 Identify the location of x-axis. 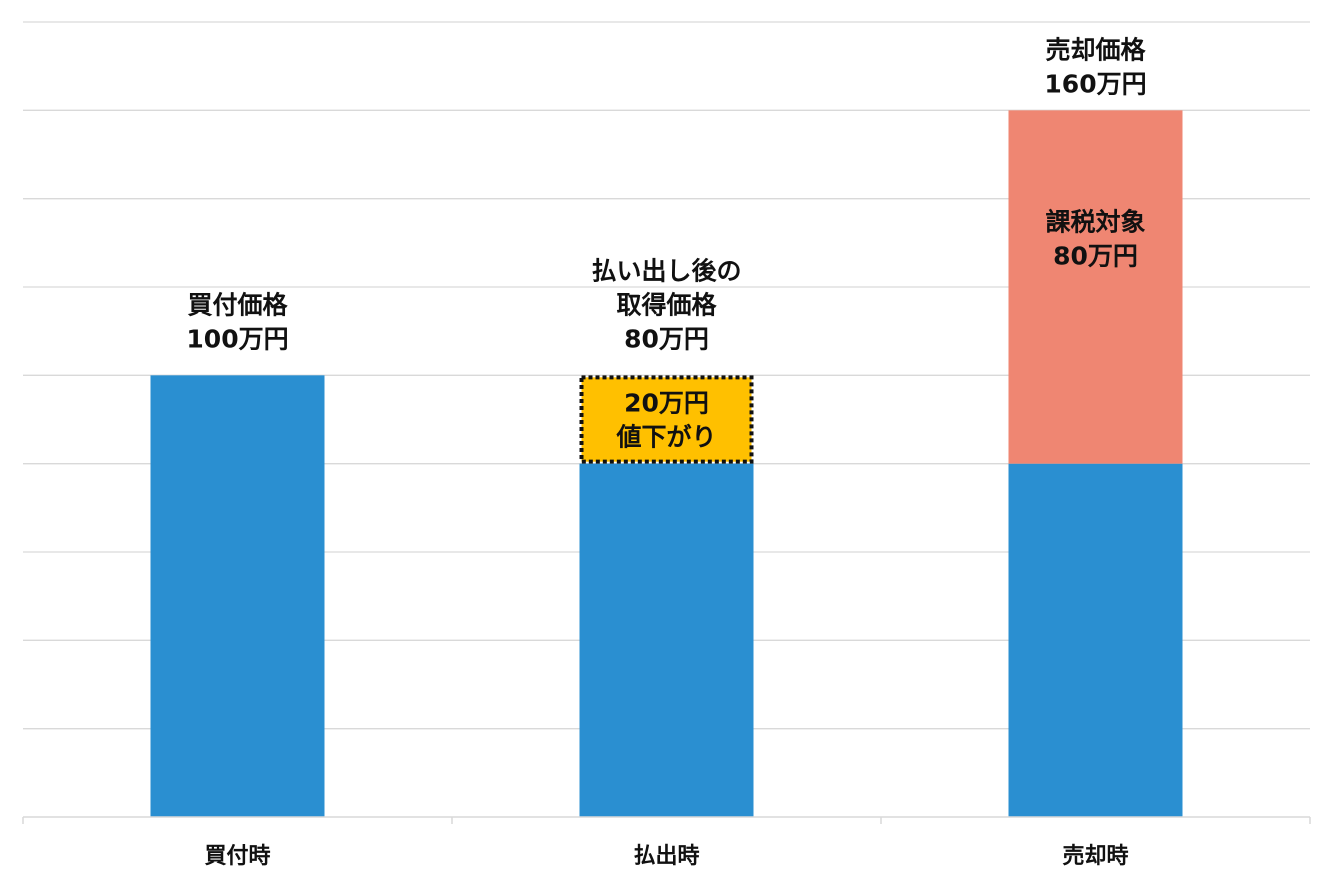
(666, 820).